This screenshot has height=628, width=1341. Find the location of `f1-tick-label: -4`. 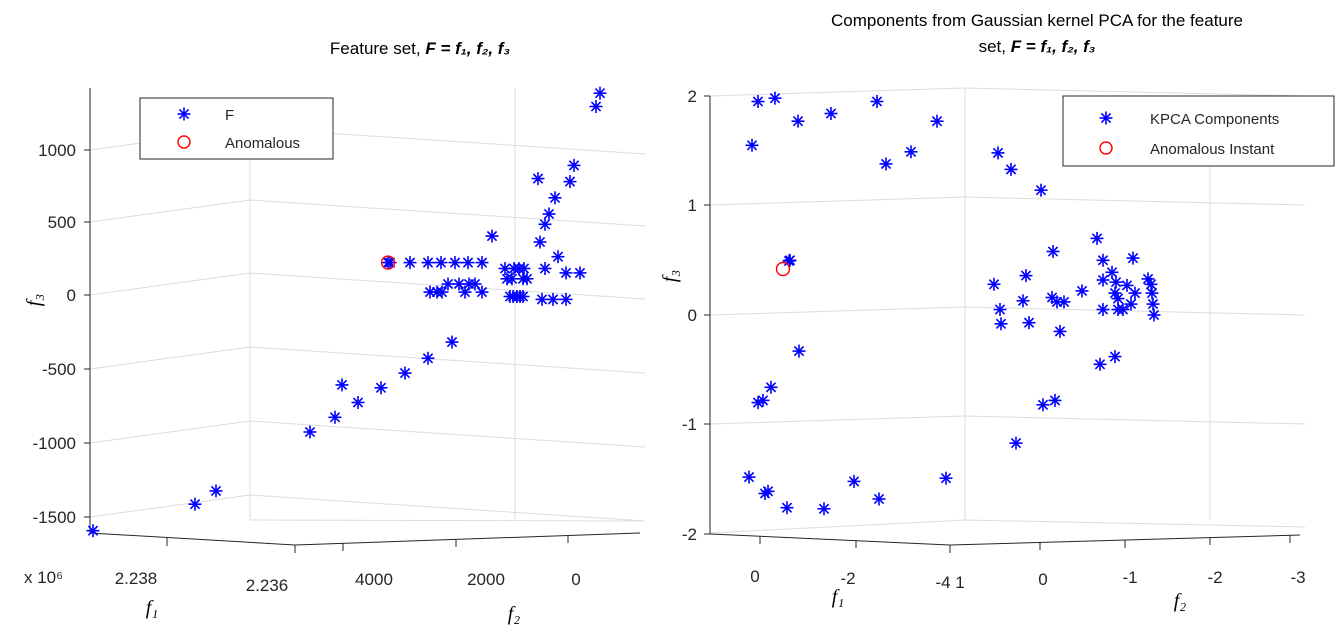

f1-tick-label: -4 is located at coordinates (942, 582).